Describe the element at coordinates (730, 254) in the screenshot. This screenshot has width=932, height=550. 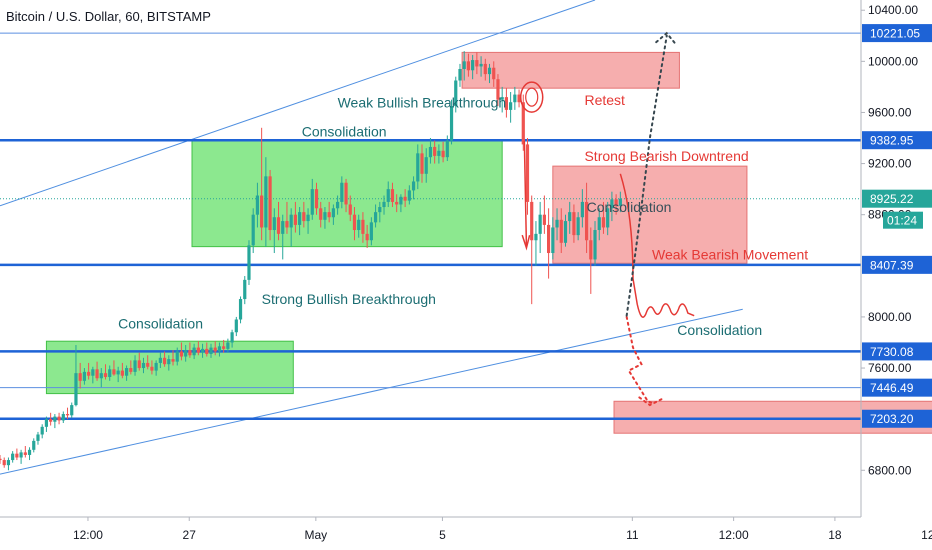
I see `annotation-7: Weak Bearish Movement` at that location.